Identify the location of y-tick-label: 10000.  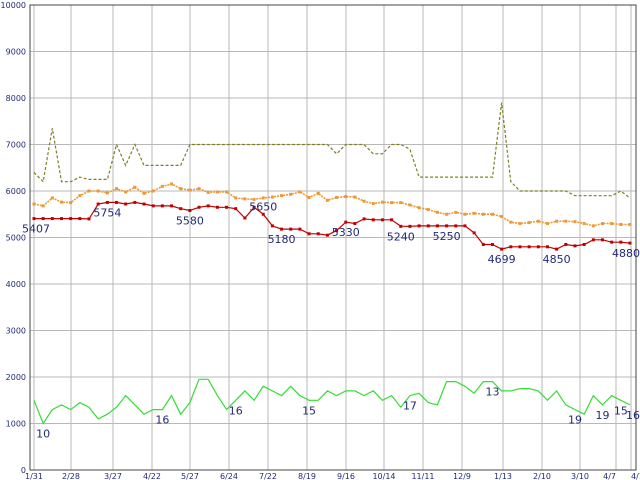
(13, 5).